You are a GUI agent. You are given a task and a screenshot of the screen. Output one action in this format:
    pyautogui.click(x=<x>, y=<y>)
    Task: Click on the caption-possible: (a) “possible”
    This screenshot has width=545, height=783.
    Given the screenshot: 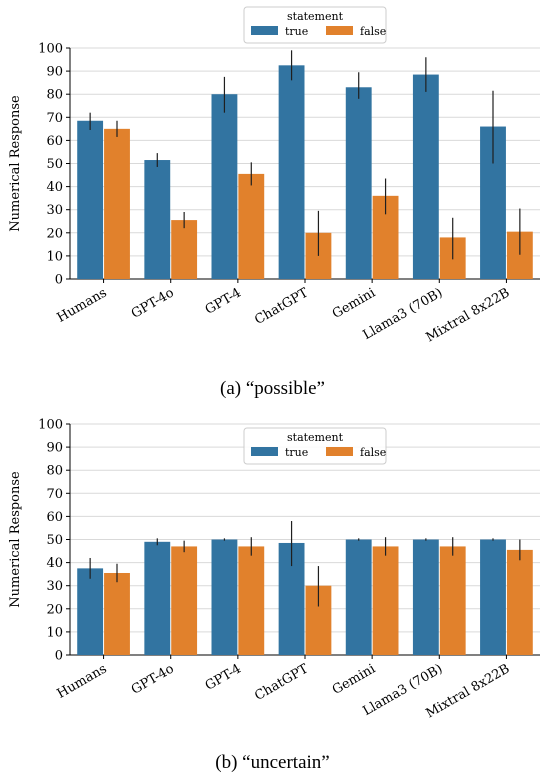 What is the action you would take?
    pyautogui.click(x=272, y=388)
    